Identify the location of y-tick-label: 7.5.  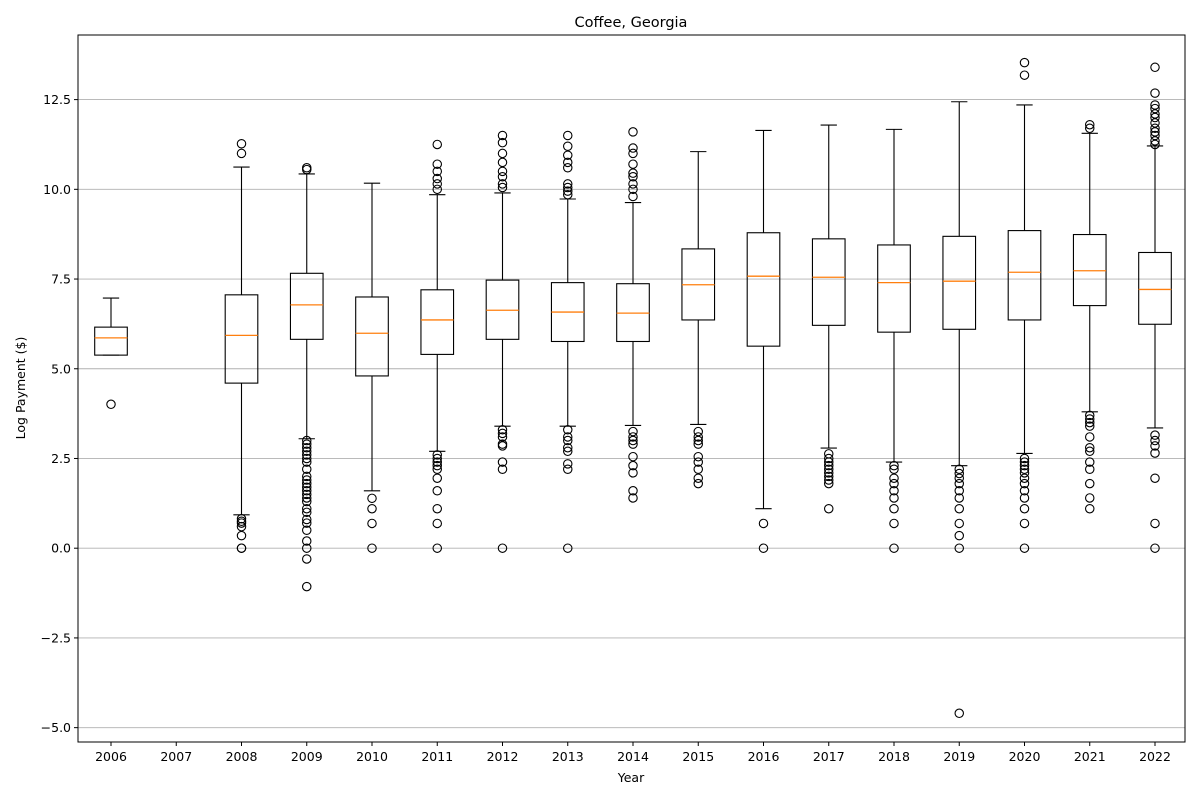
(61, 279).